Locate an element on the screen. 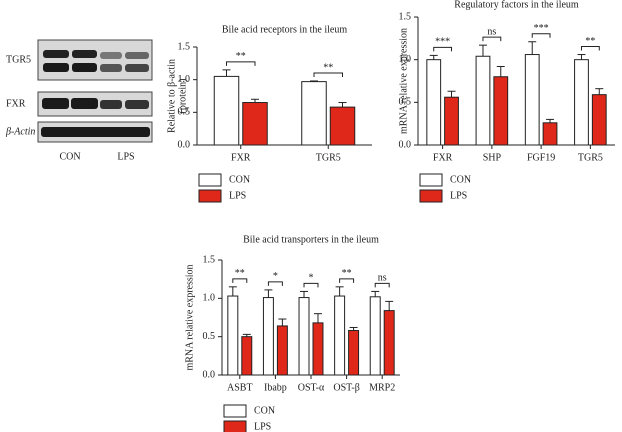 The height and width of the screenshot is (432, 622). x-tick-label: OST-β is located at coordinates (346, 387).